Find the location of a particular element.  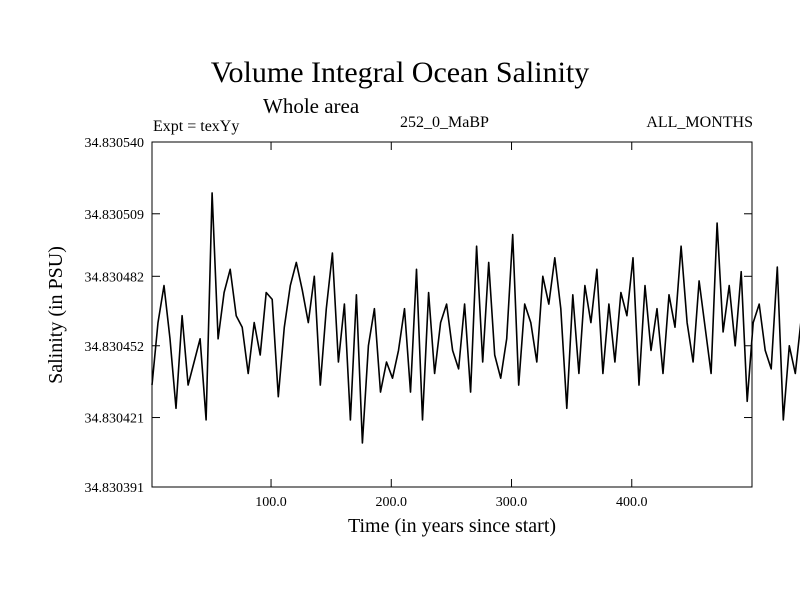

x-tick-label: 100.0 is located at coordinates (271, 502).